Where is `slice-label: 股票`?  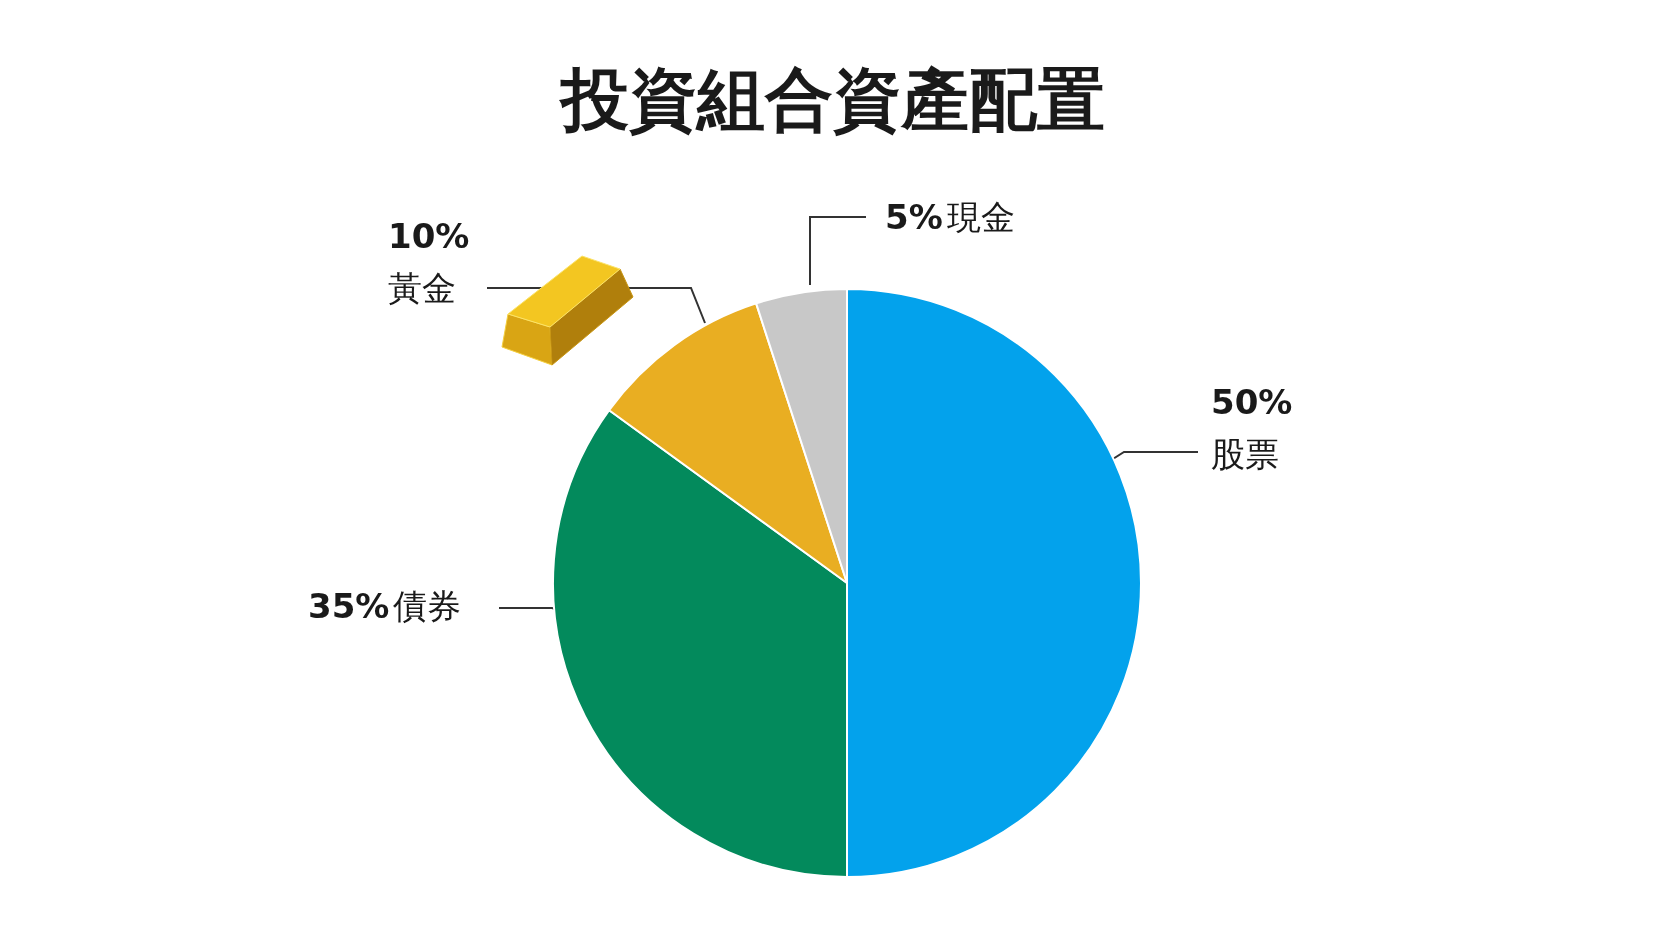 slice-label: 股票 is located at coordinates (1245, 454).